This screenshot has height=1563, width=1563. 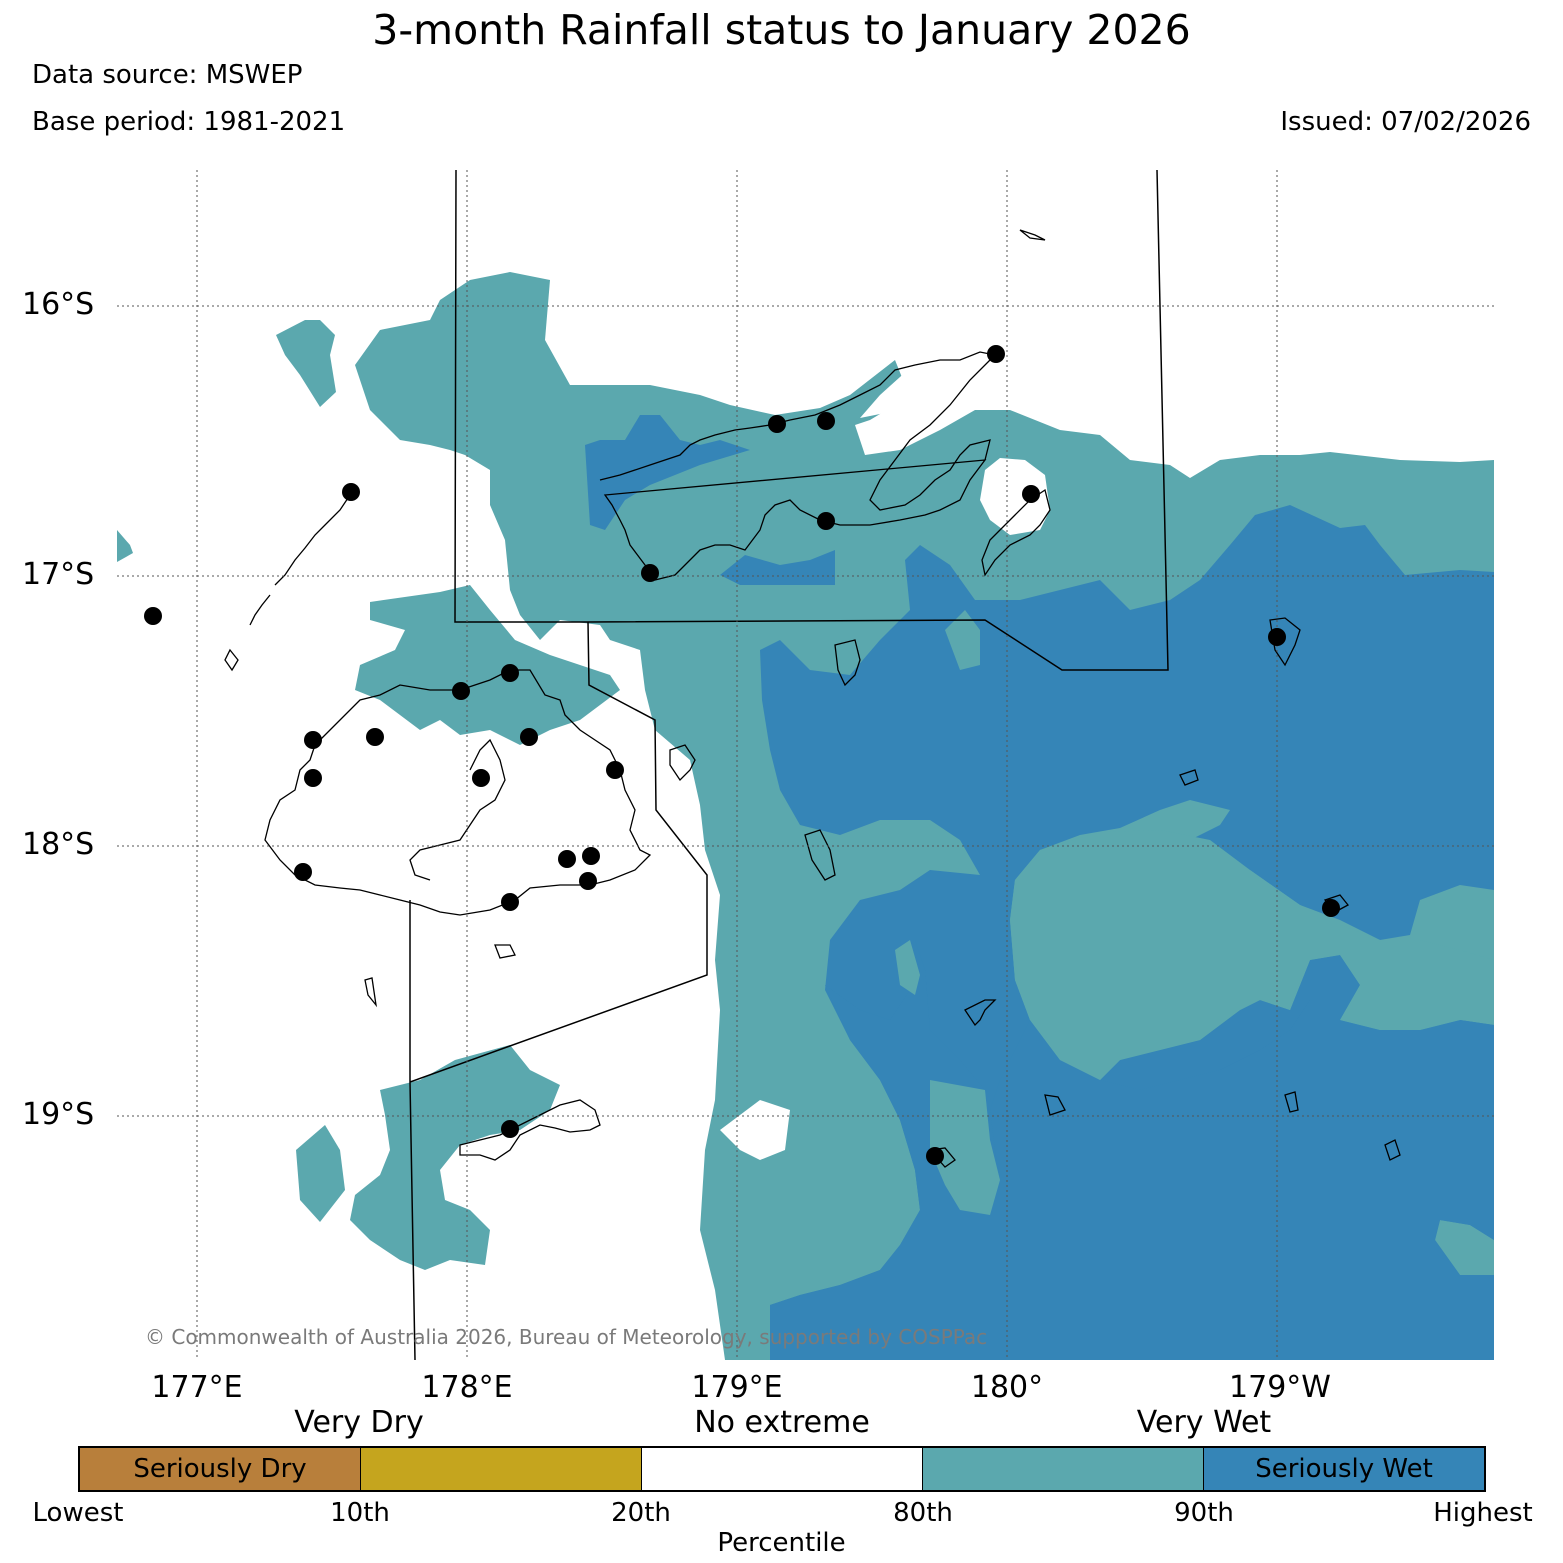 I want to click on lon-label: 179°W, so click(x=1280, y=1387).